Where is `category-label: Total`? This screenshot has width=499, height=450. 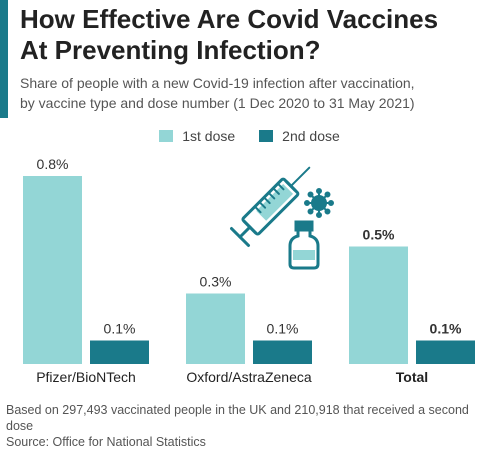
category-label: Total is located at coordinates (412, 377).